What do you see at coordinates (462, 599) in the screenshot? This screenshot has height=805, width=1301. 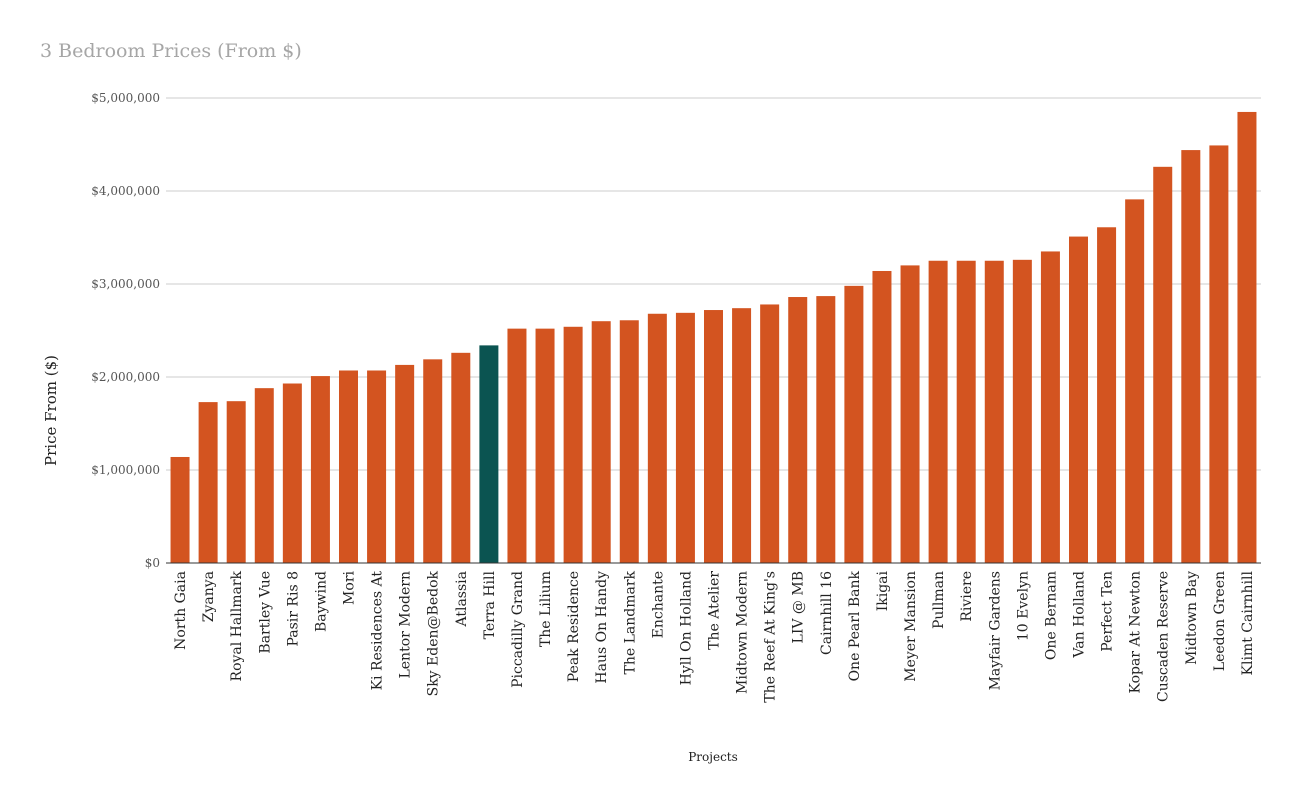 I see `x-tick-label: Atlassia` at bounding box center [462, 599].